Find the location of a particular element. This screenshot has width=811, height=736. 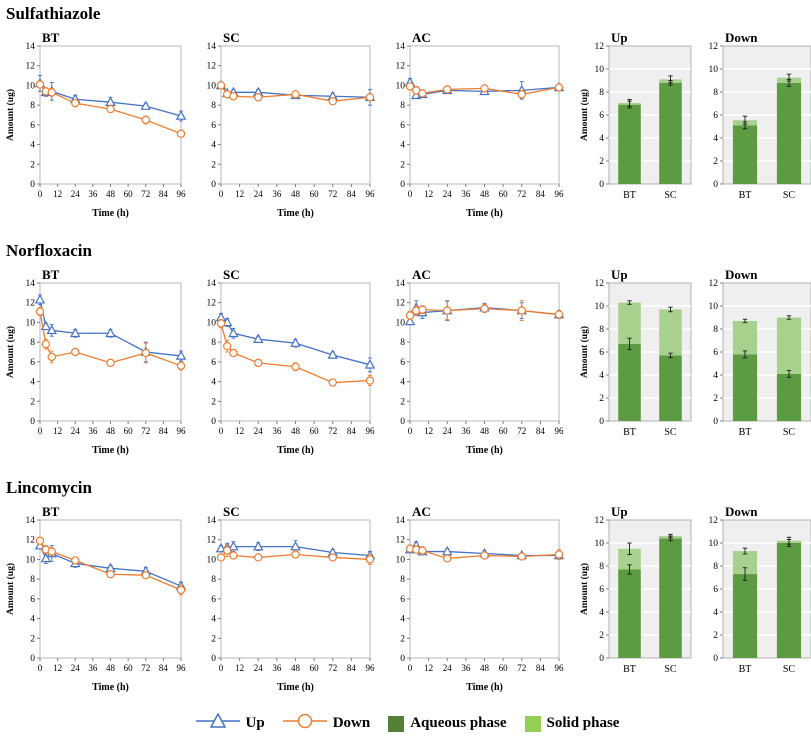

legend-label-aqueous-phase: Aqueous phase is located at coordinates (458, 723).